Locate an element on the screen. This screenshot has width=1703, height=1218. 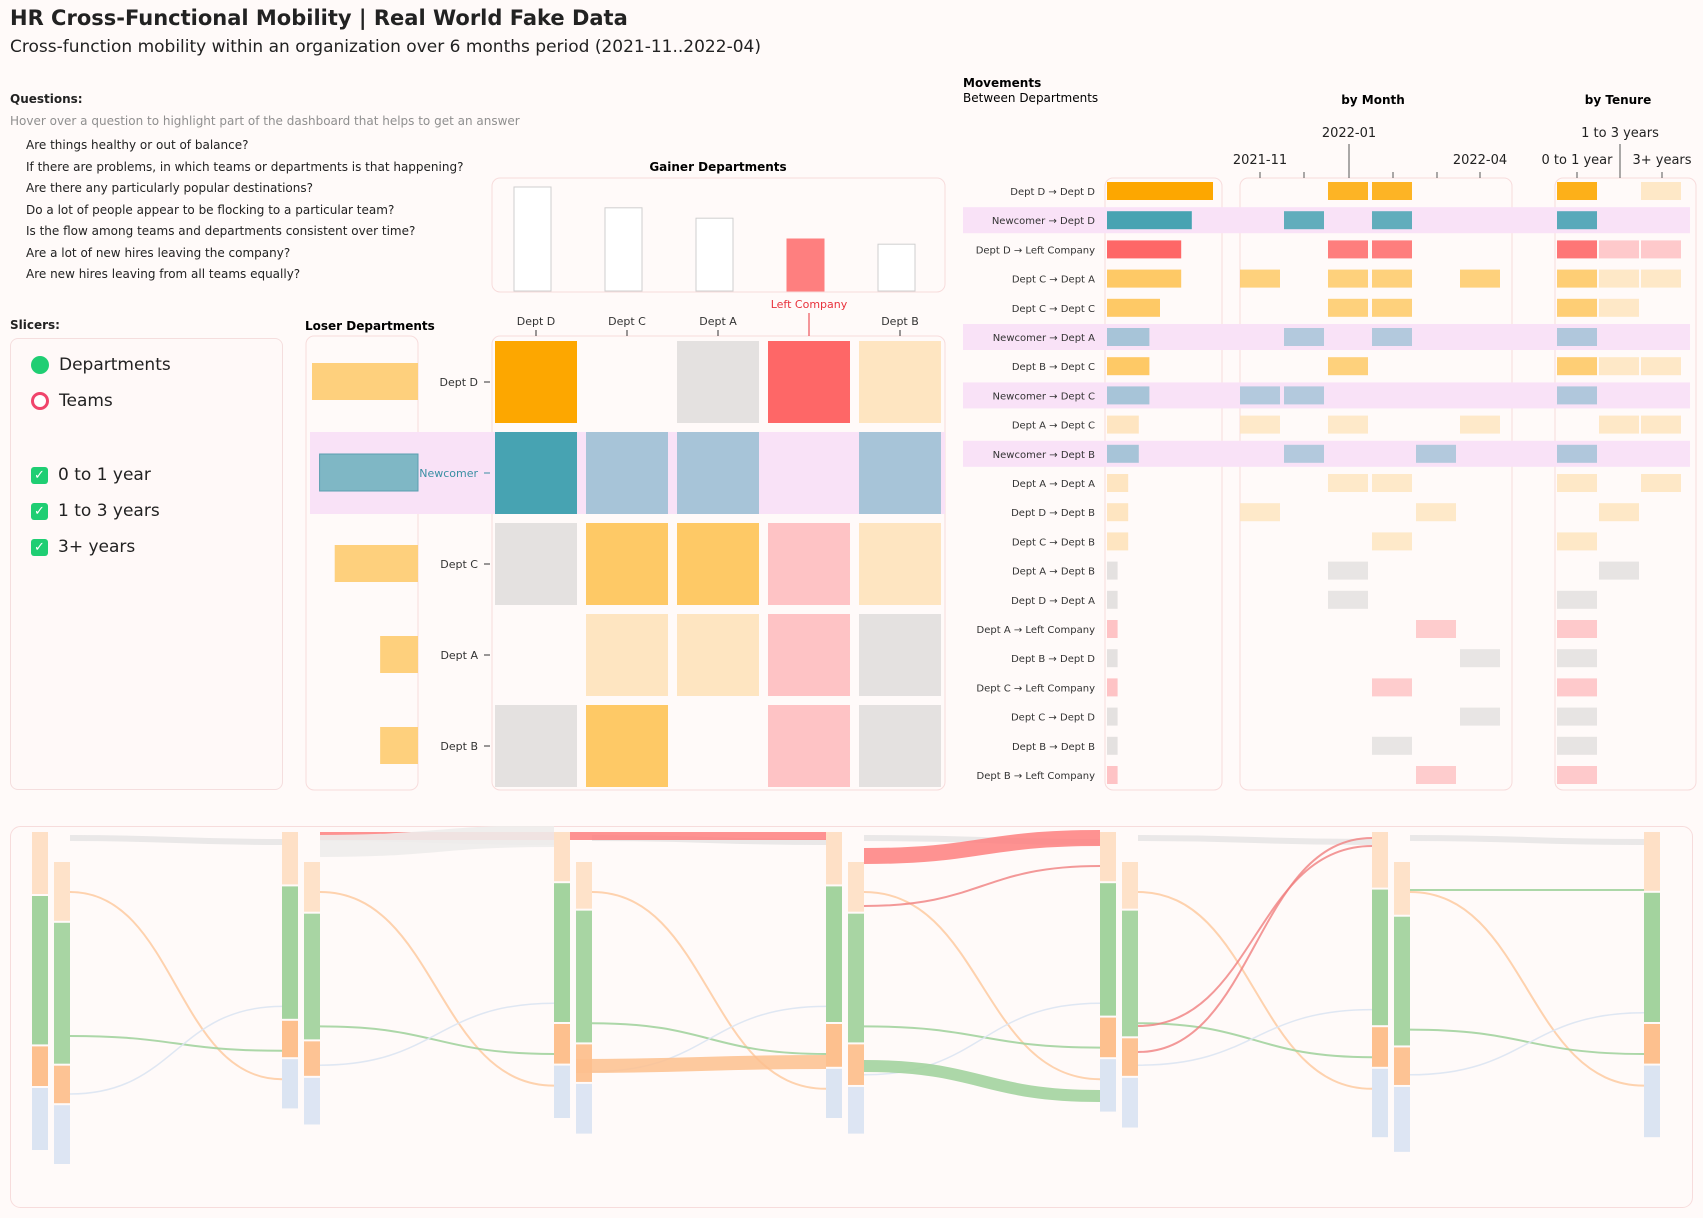
gainer-bar is located at coordinates (805, 265).